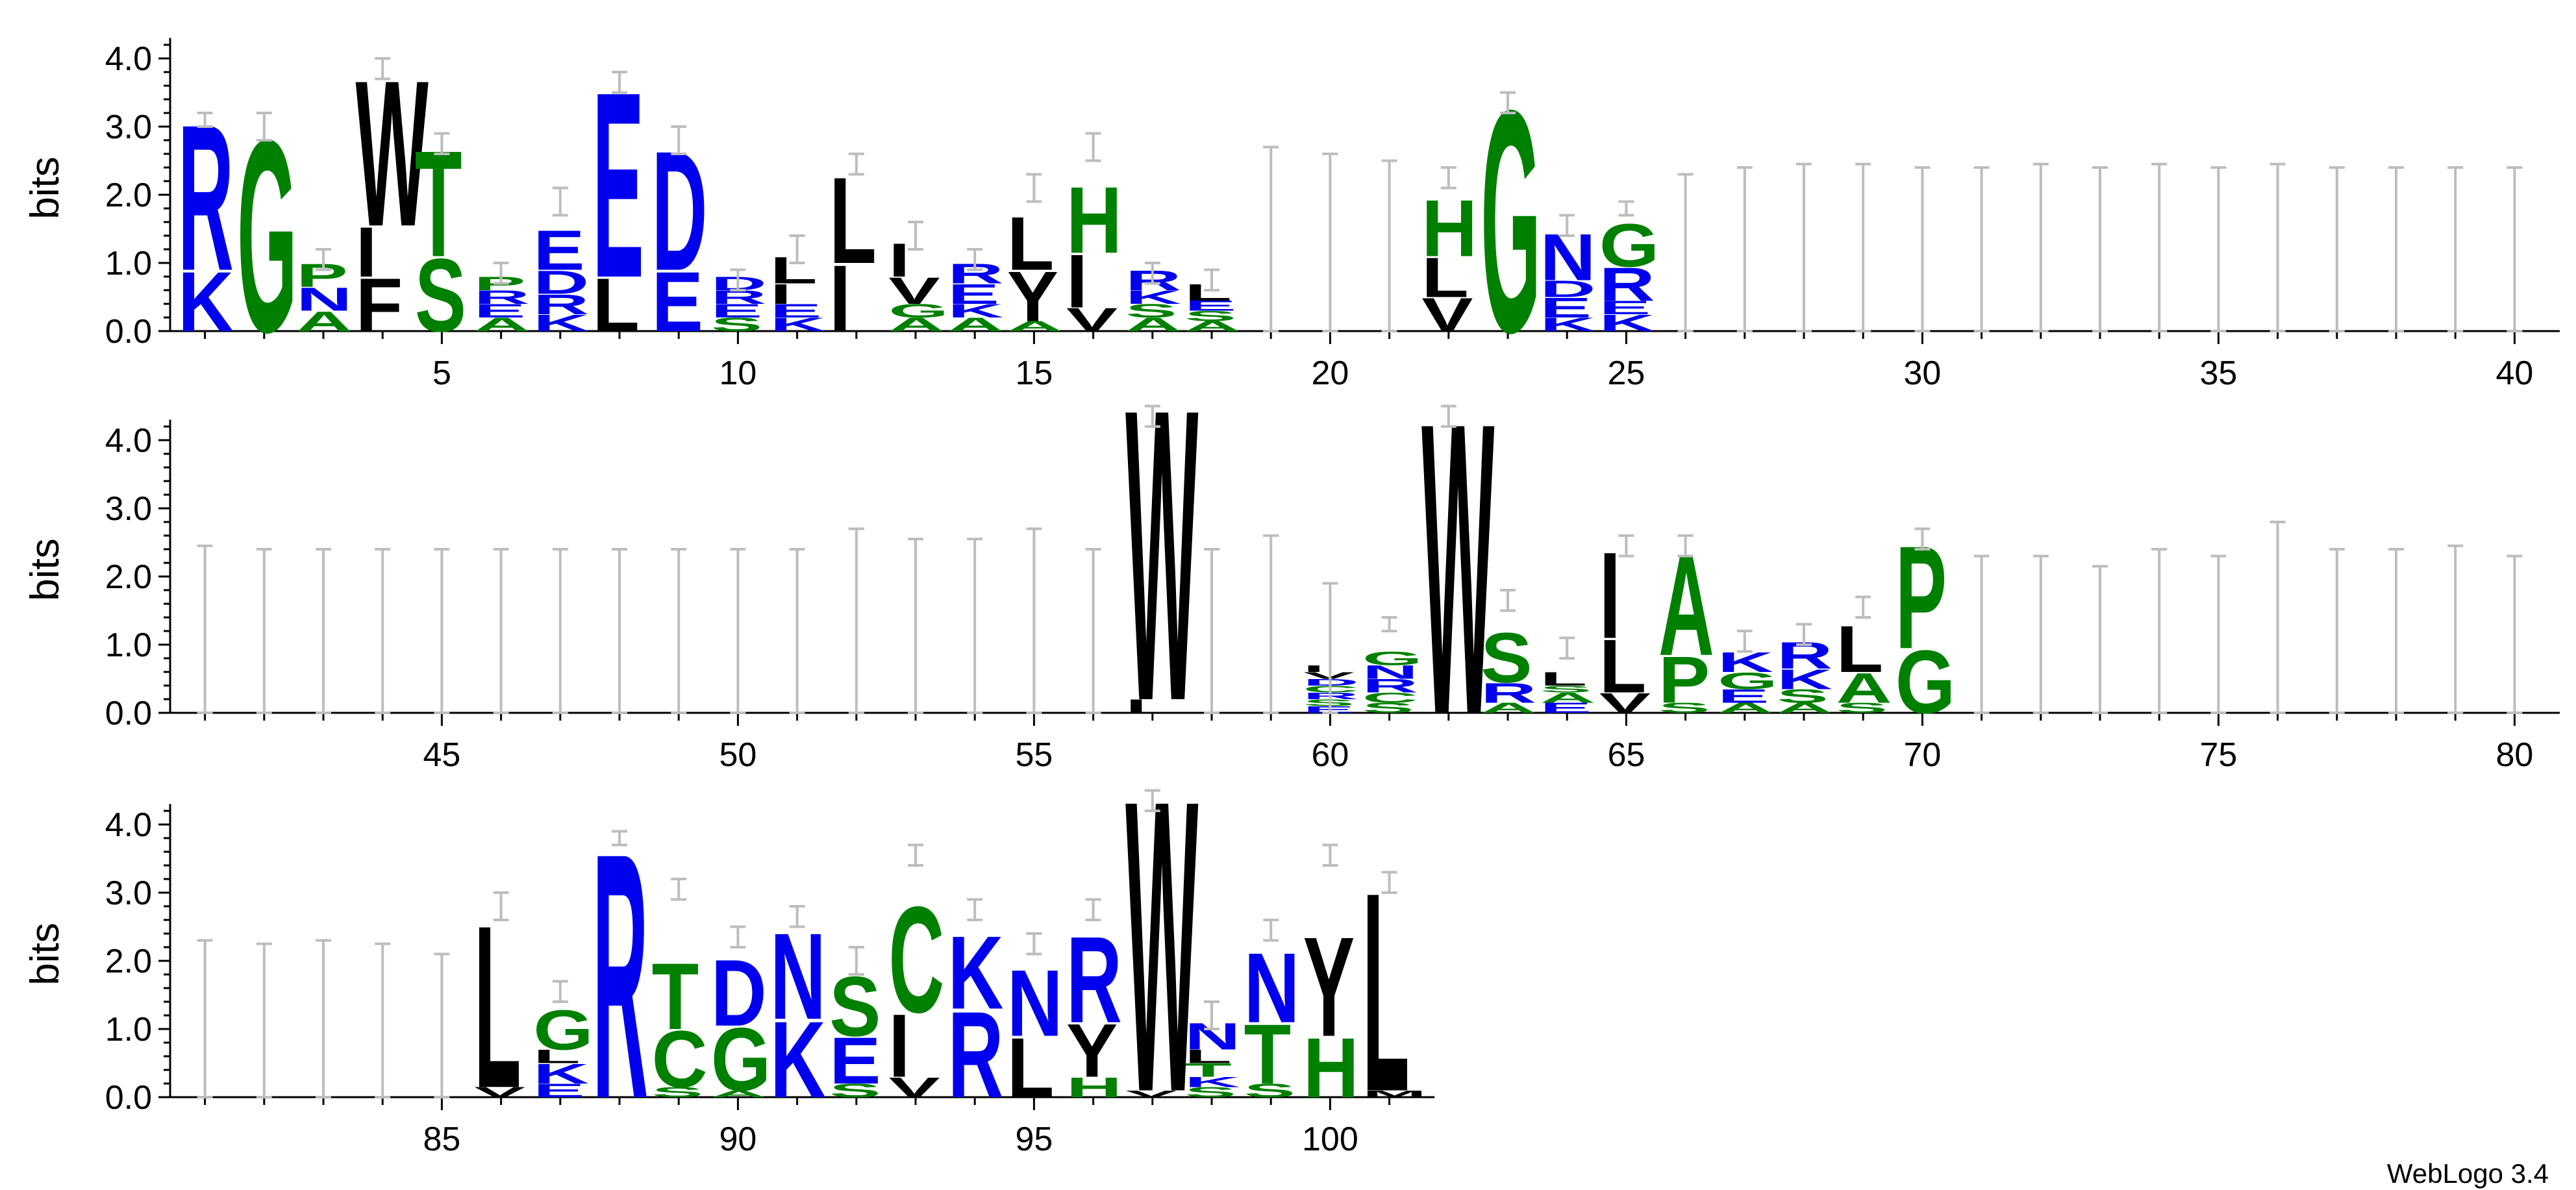 The image size is (2576, 1190). Describe the element at coordinates (1331, 979) in the screenshot. I see `position-stack: HY` at that location.